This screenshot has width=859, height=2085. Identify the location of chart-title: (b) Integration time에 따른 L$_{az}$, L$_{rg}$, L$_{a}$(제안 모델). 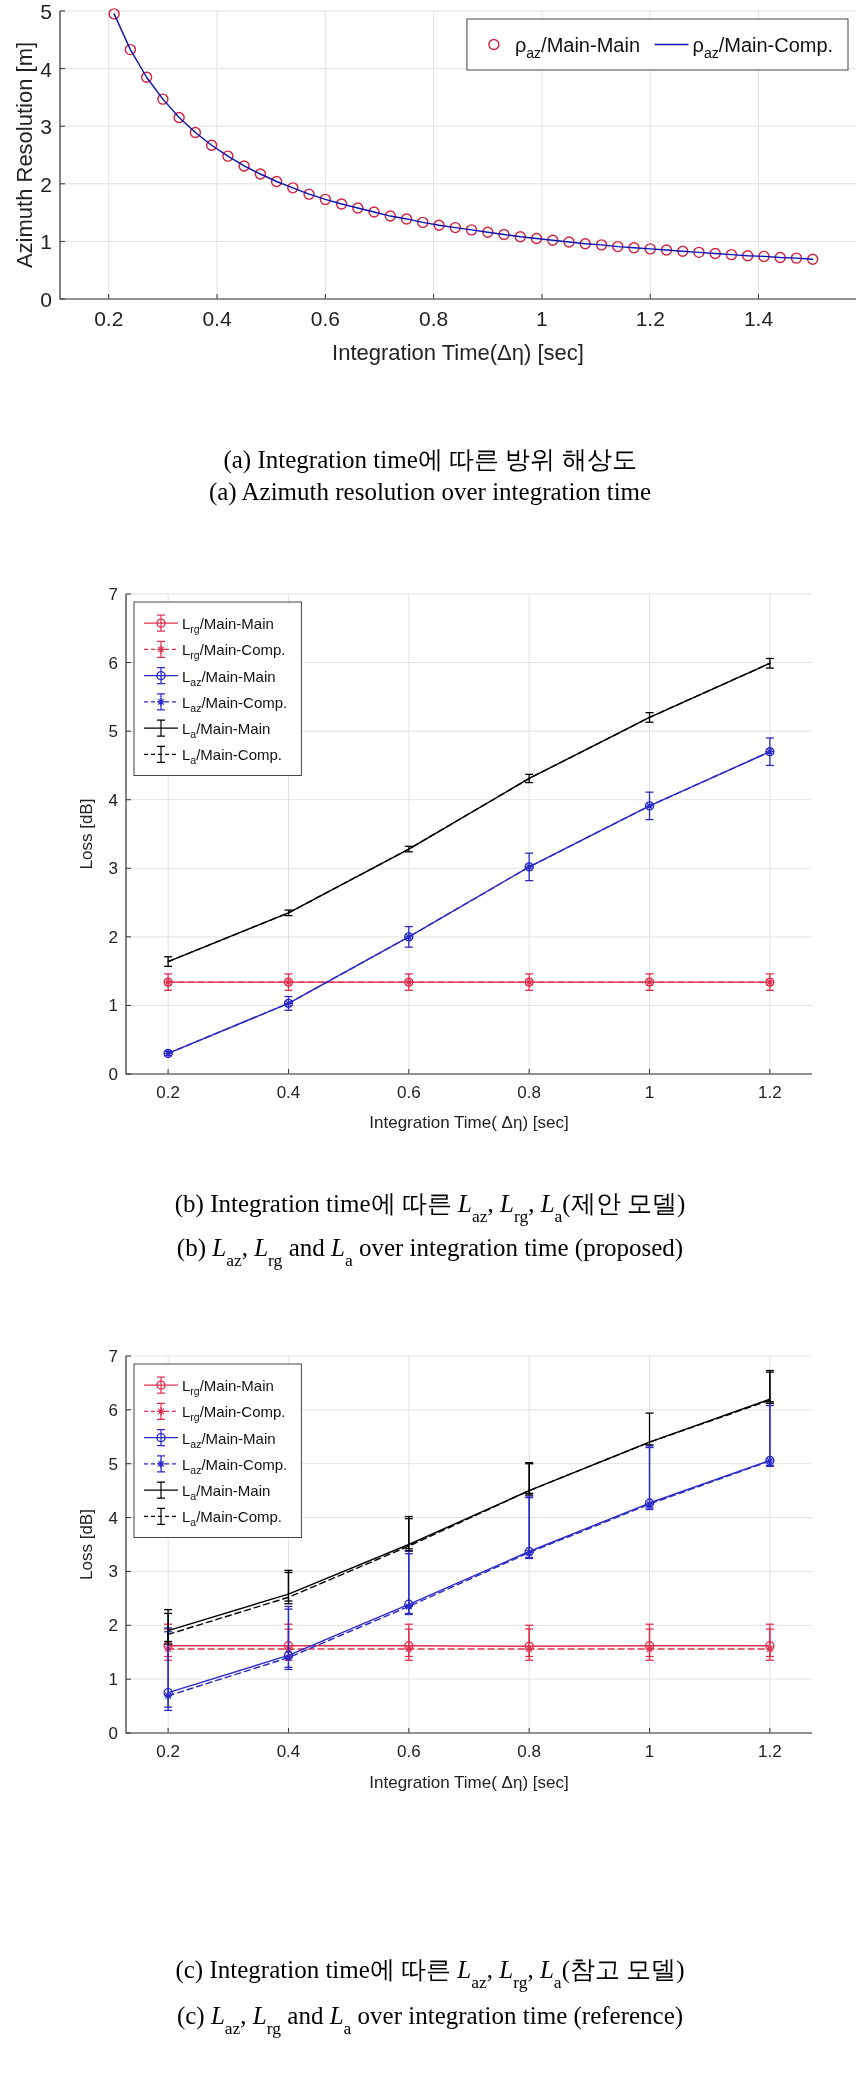
(430, 1208).